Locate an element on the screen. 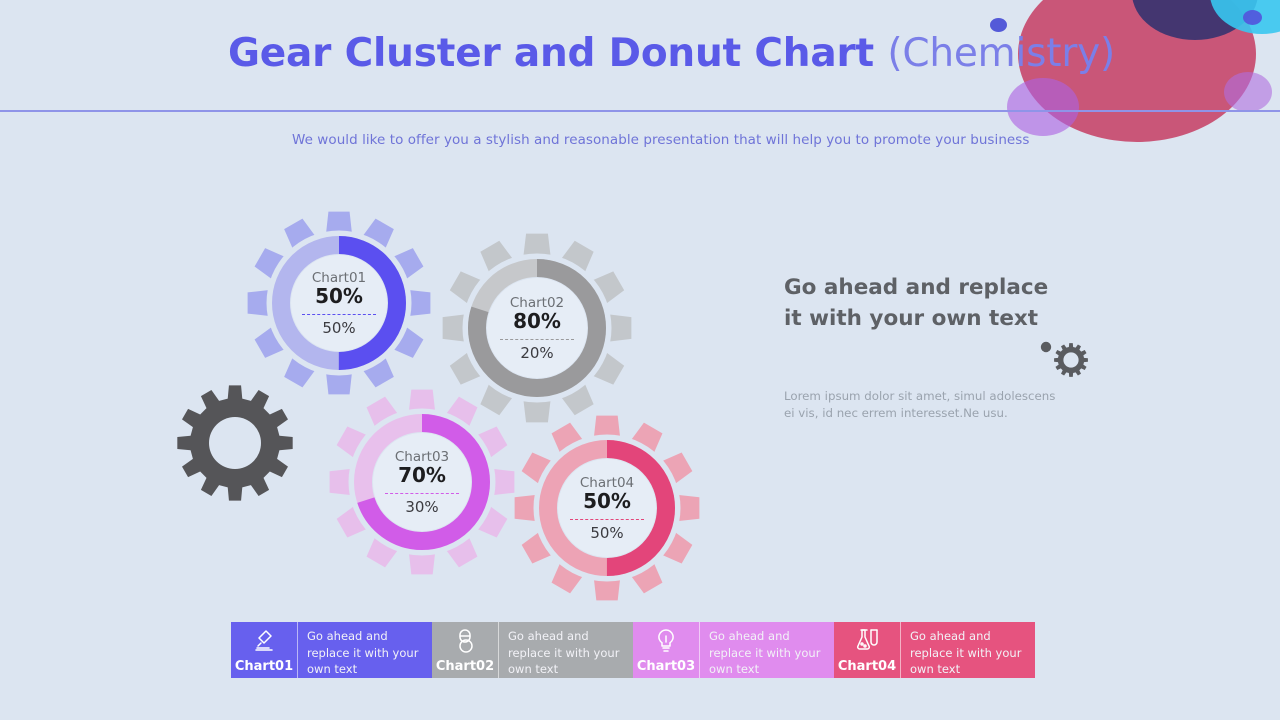 Image resolution: width=1280 pixels, height=720 pixels. legend-label: Chart04 is located at coordinates (867, 666).